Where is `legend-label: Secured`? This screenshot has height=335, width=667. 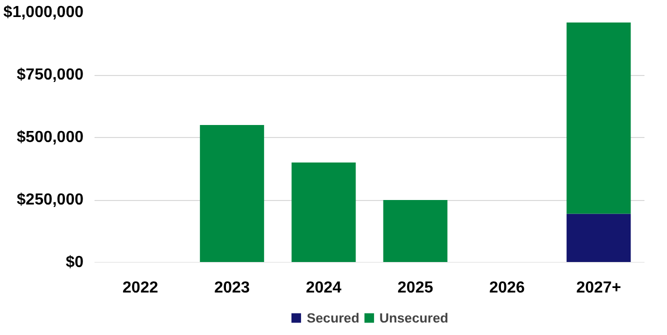
legend-label: Secured is located at coordinates (333, 317).